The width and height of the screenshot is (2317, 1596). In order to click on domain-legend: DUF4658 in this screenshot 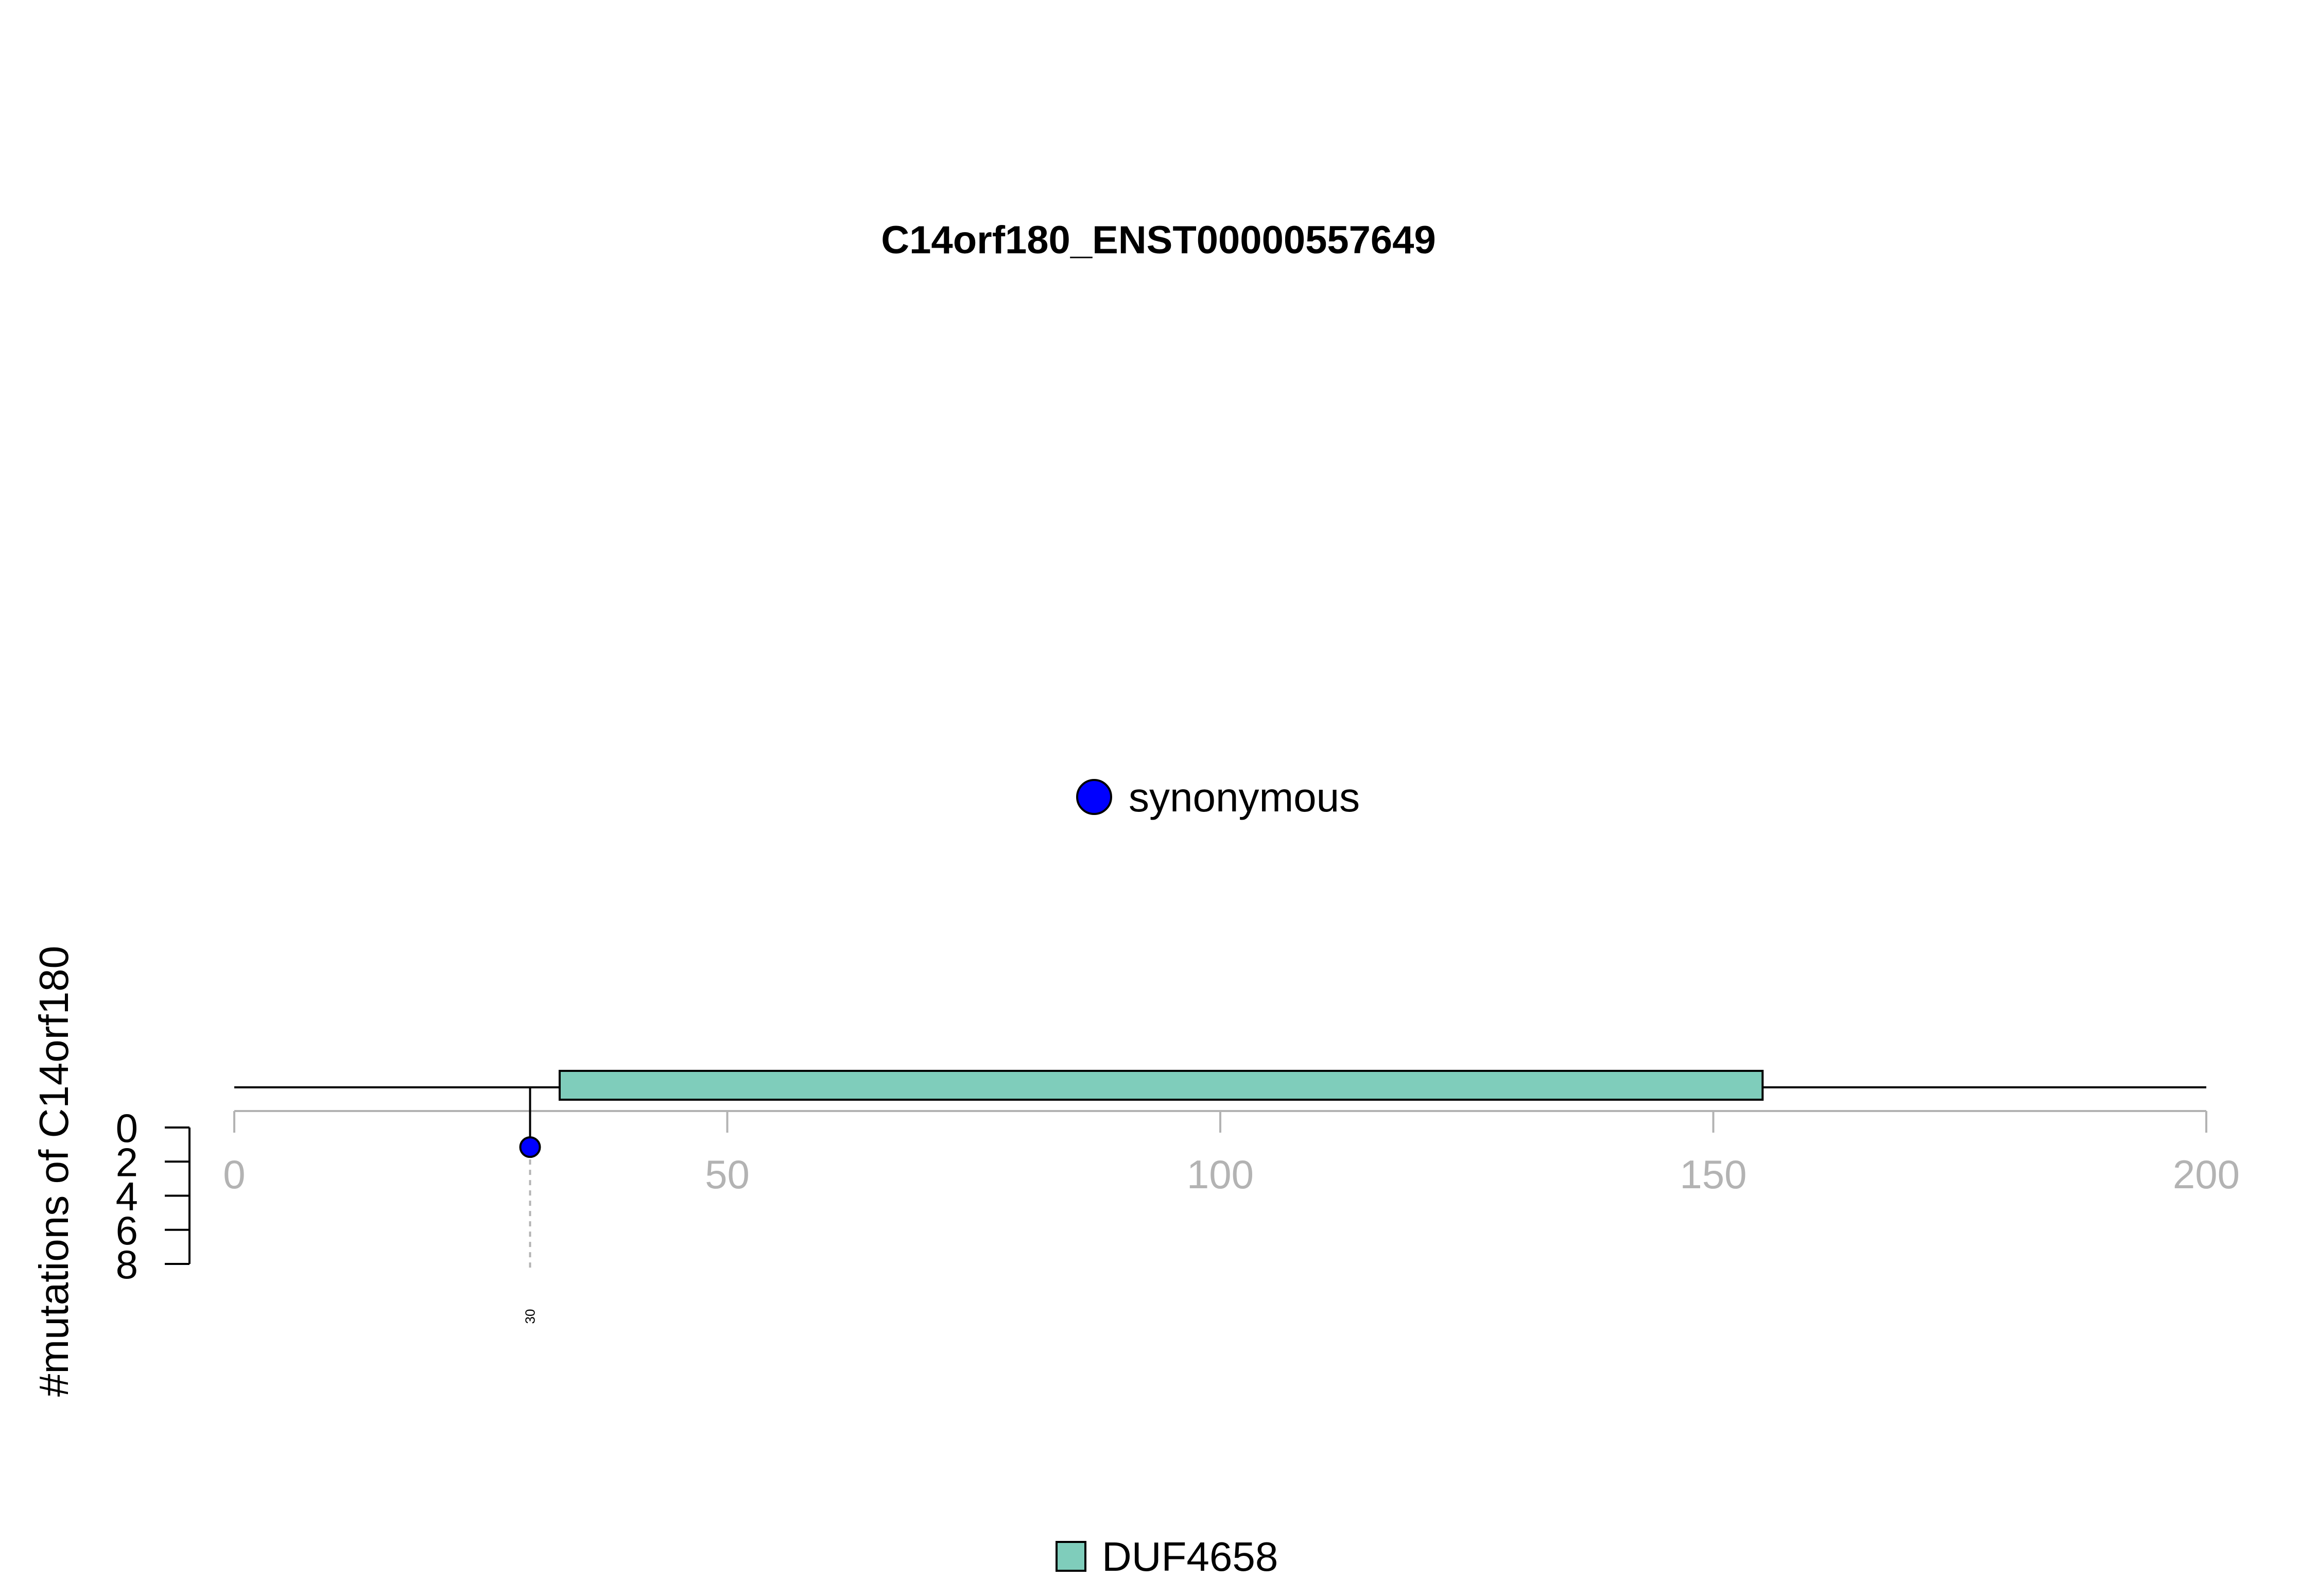, I will do `click(1167, 1557)`.